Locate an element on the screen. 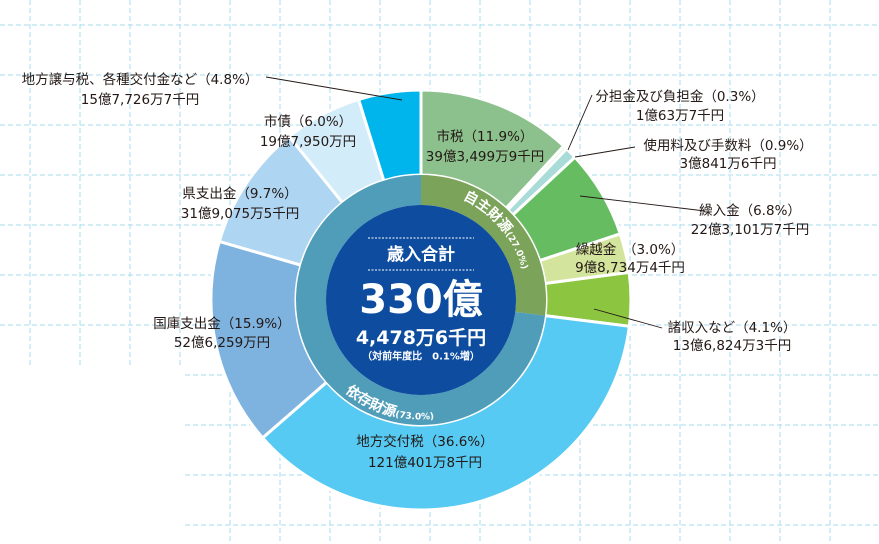 This screenshot has width=879, height=544. slice-label-6: 地方交付税（36.6%） is located at coordinates (424, 441).